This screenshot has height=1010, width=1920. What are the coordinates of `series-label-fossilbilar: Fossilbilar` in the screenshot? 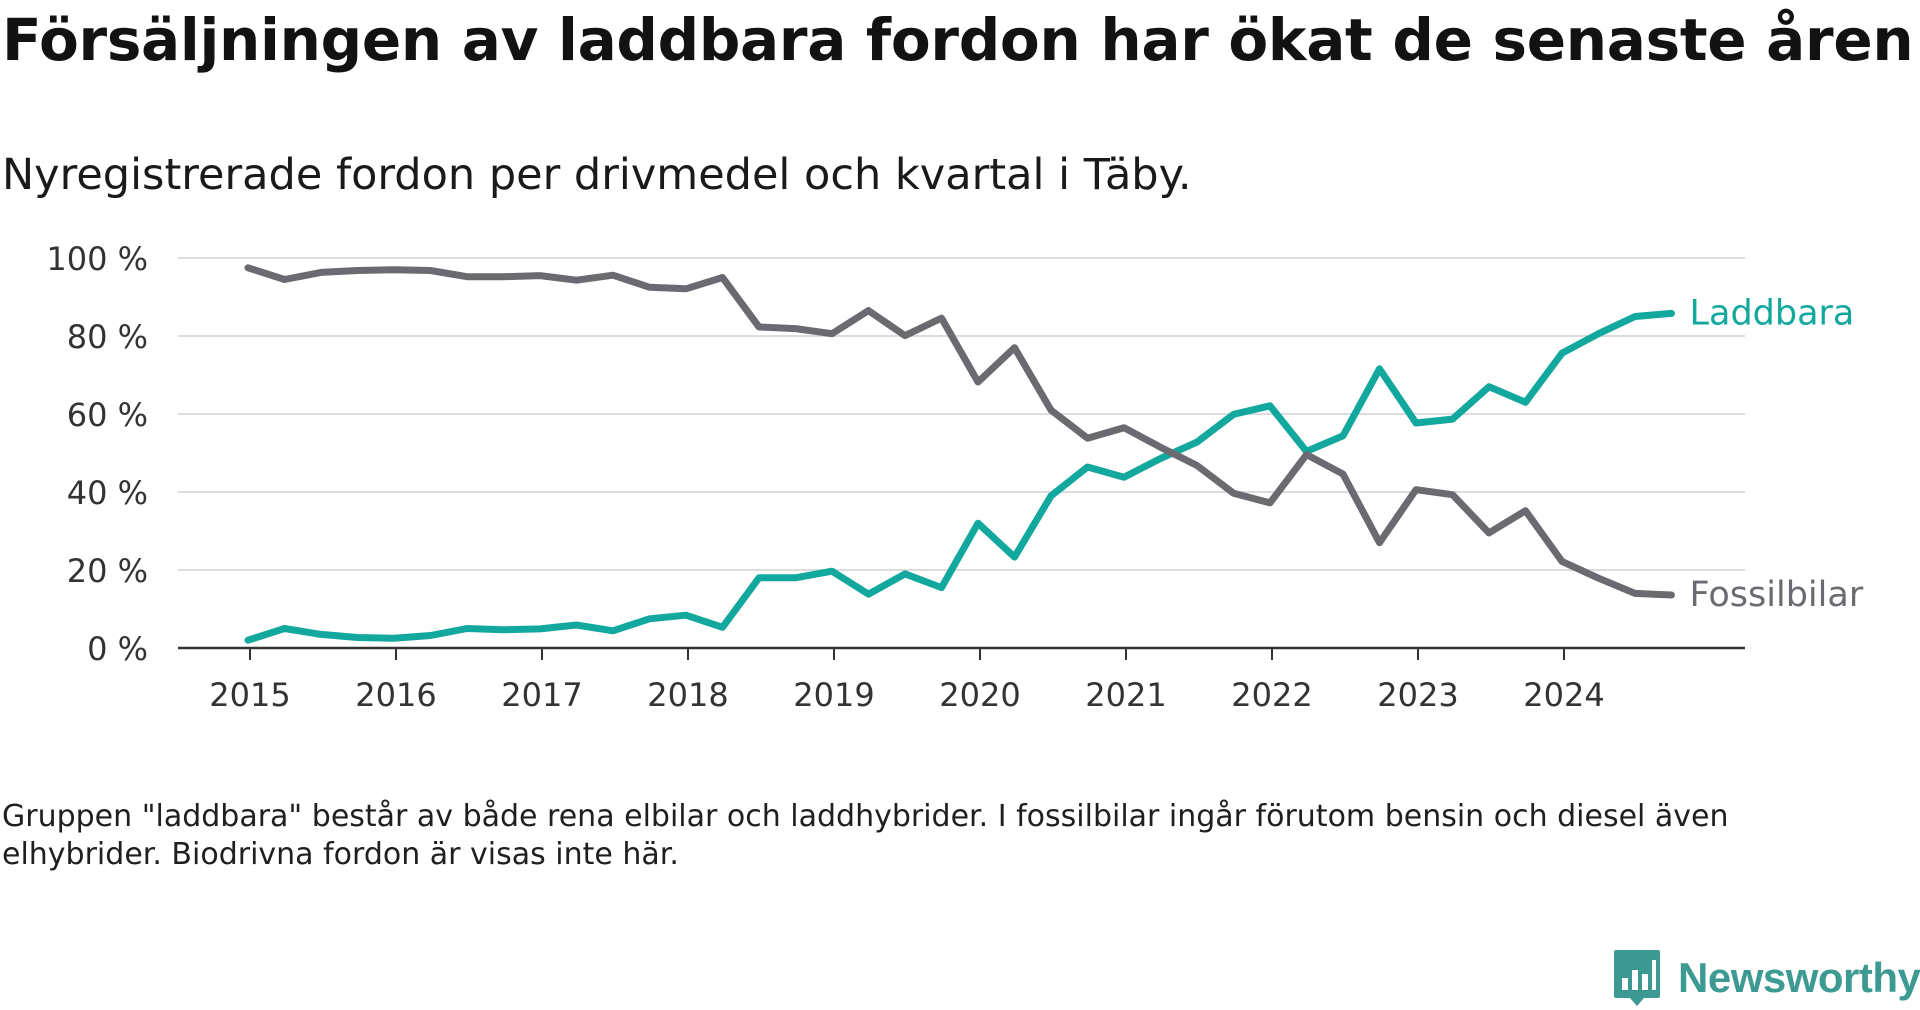 It's located at (1777, 595).